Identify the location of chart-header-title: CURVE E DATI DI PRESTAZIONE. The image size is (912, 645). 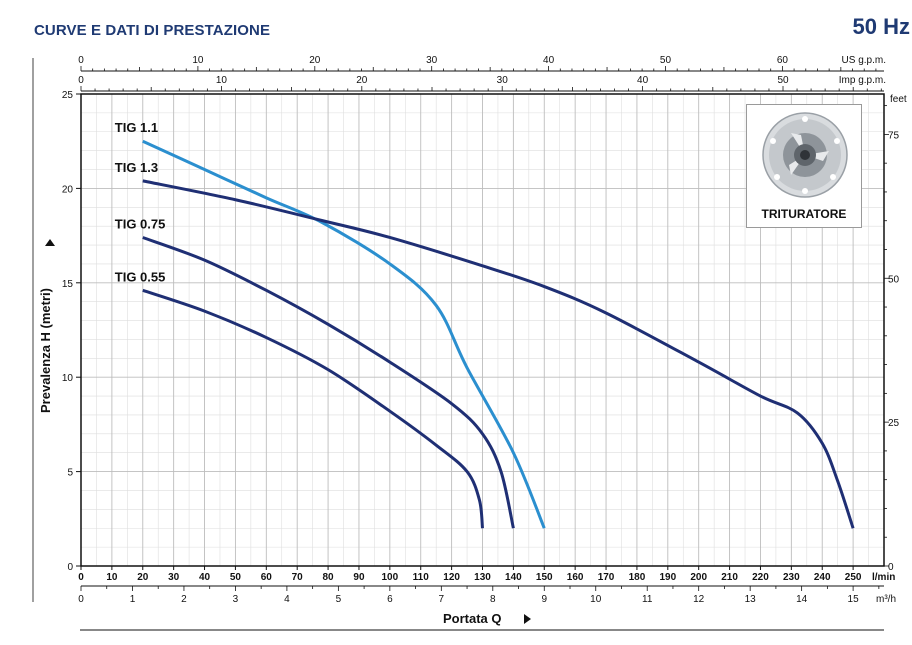
(152, 30).